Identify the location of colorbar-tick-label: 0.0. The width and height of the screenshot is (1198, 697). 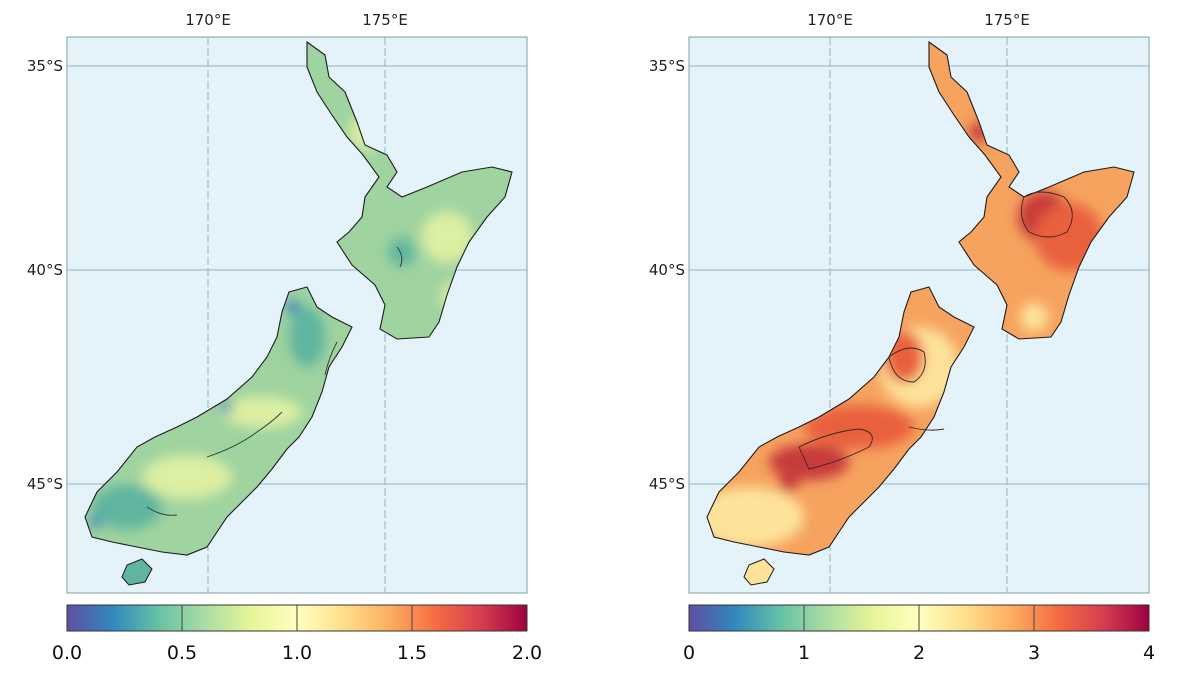
(67, 653).